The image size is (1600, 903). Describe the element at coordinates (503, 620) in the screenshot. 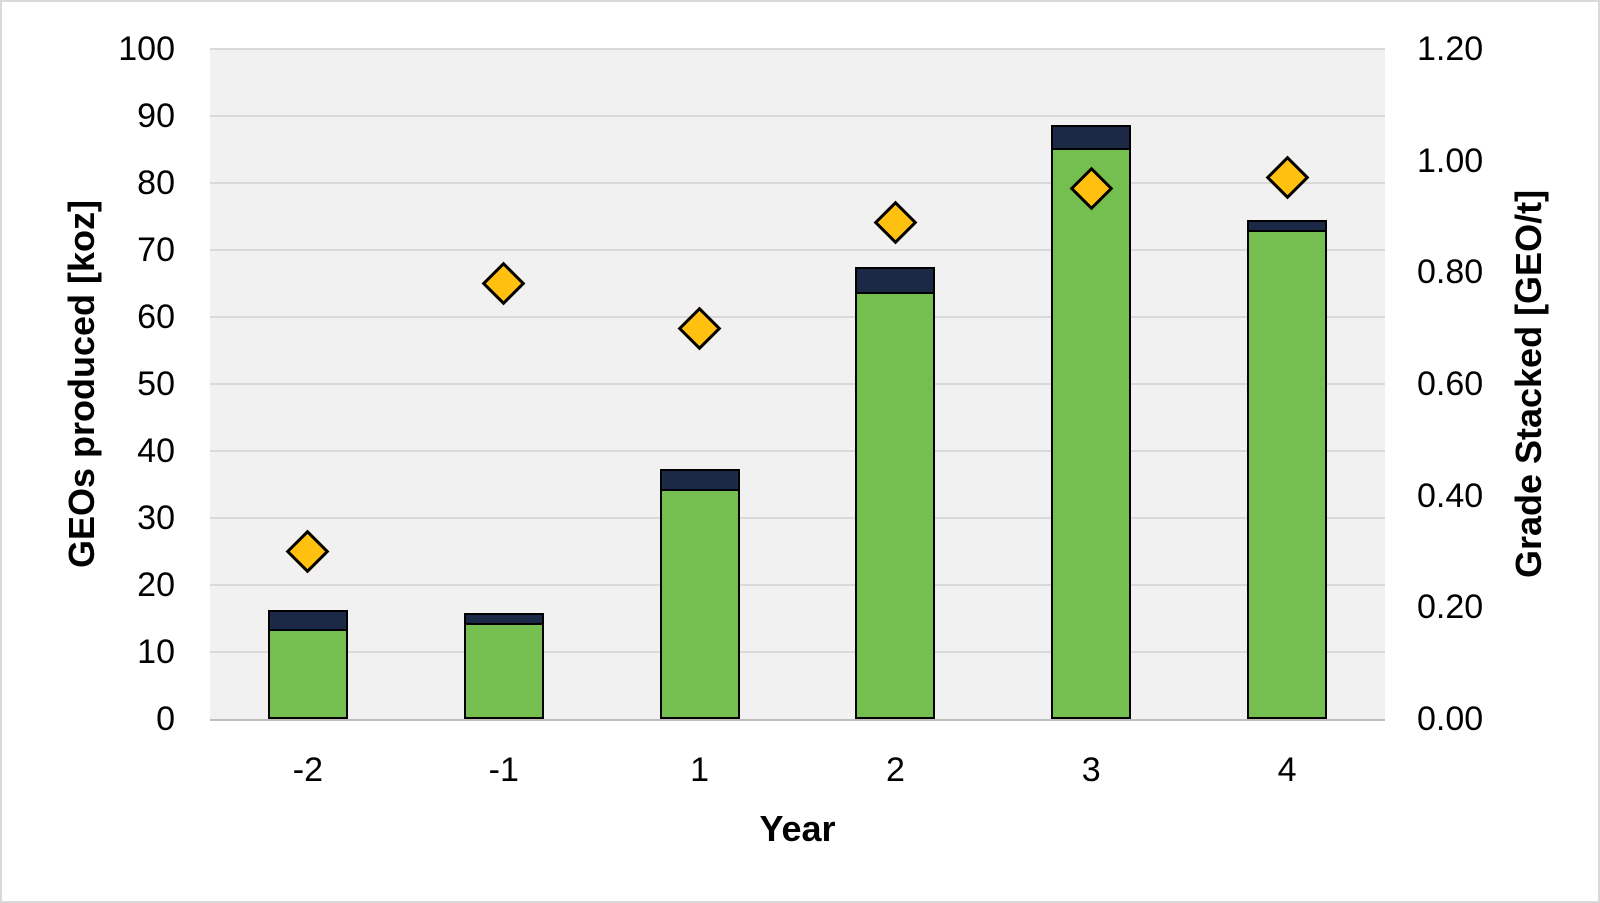

I see `bar-navy-segment-year--1` at that location.